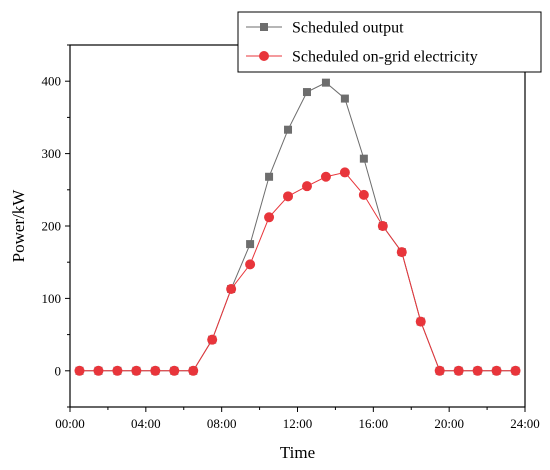 This screenshot has height=470, width=550. What do you see at coordinates (70, 423) in the screenshot?
I see `x-tick-label: 00:00` at bounding box center [70, 423].